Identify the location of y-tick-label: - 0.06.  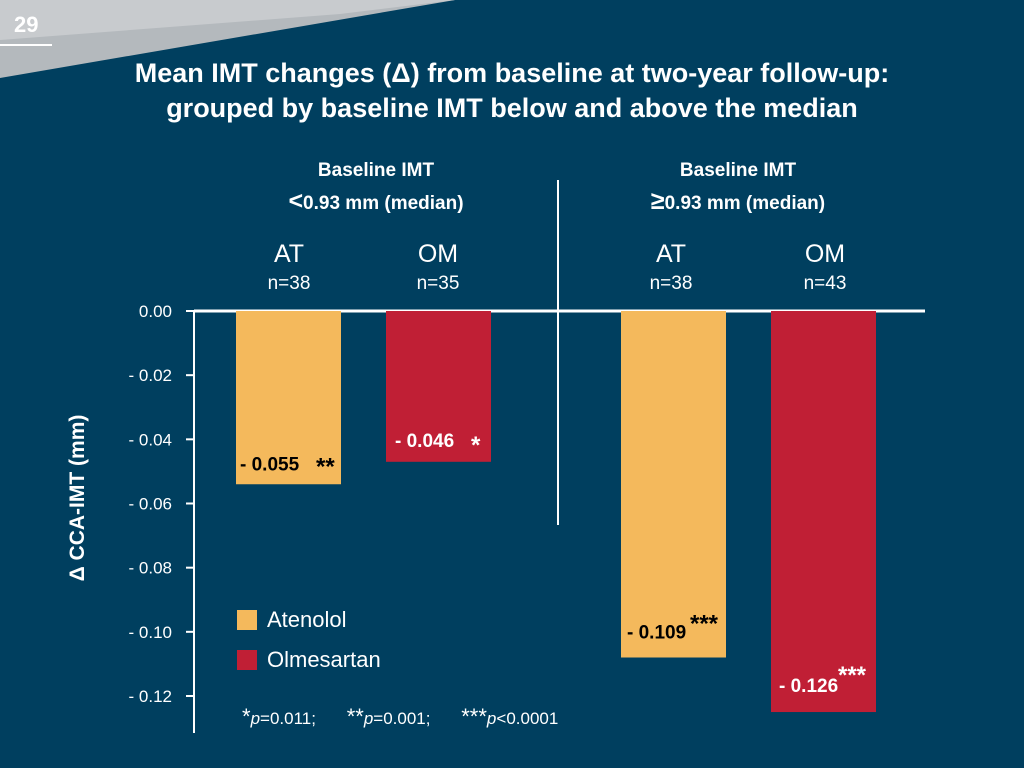
(150, 504).